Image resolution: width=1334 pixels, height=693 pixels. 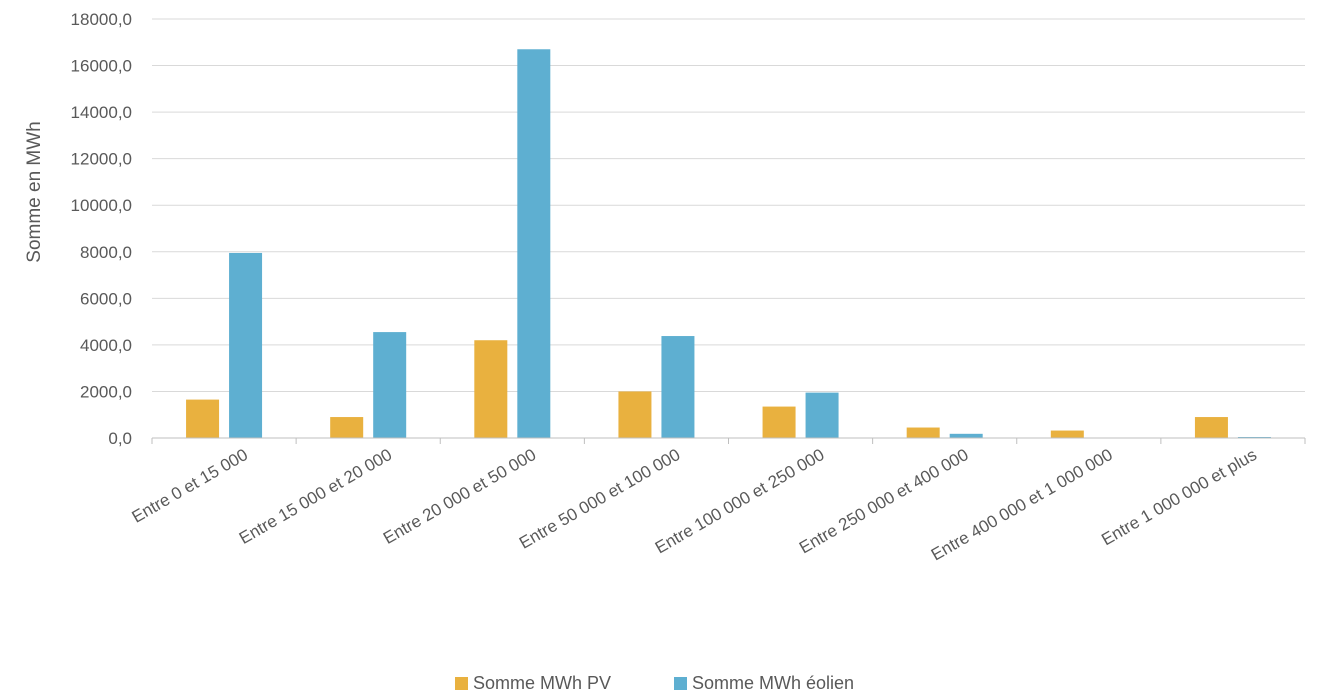 What do you see at coordinates (101, 112) in the screenshot?
I see `y-tick-label: 14000,0` at bounding box center [101, 112].